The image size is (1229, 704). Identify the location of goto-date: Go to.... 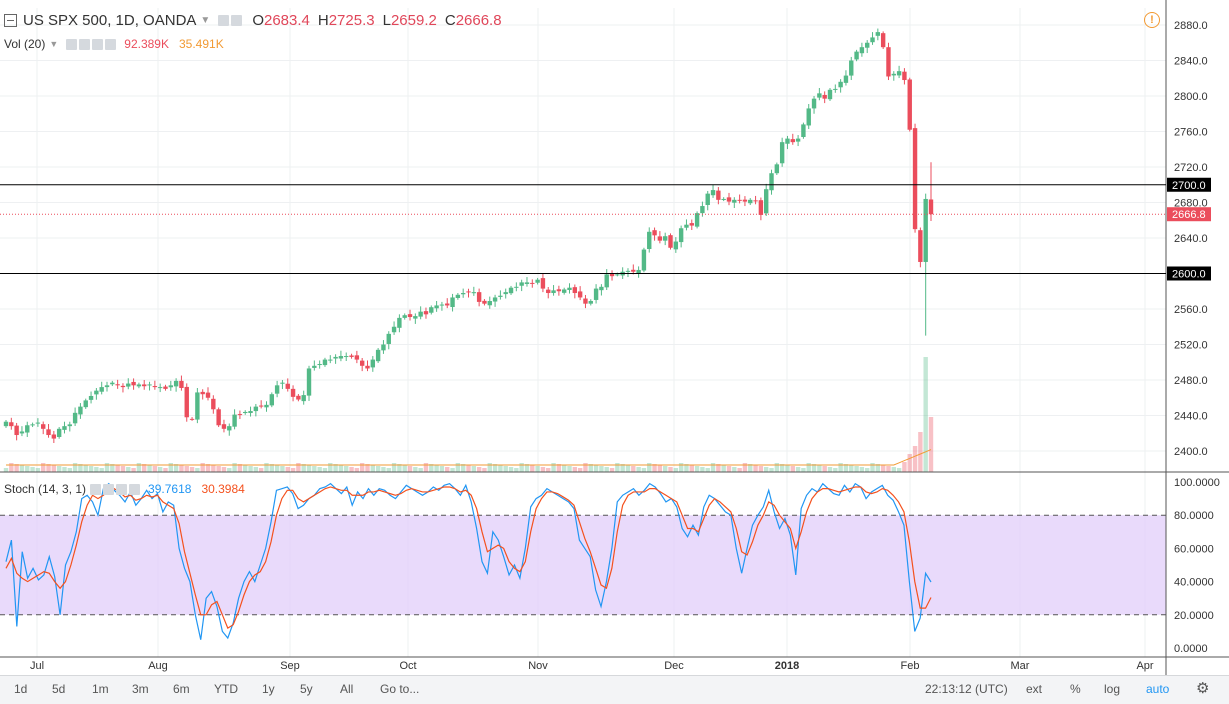
(400, 689).